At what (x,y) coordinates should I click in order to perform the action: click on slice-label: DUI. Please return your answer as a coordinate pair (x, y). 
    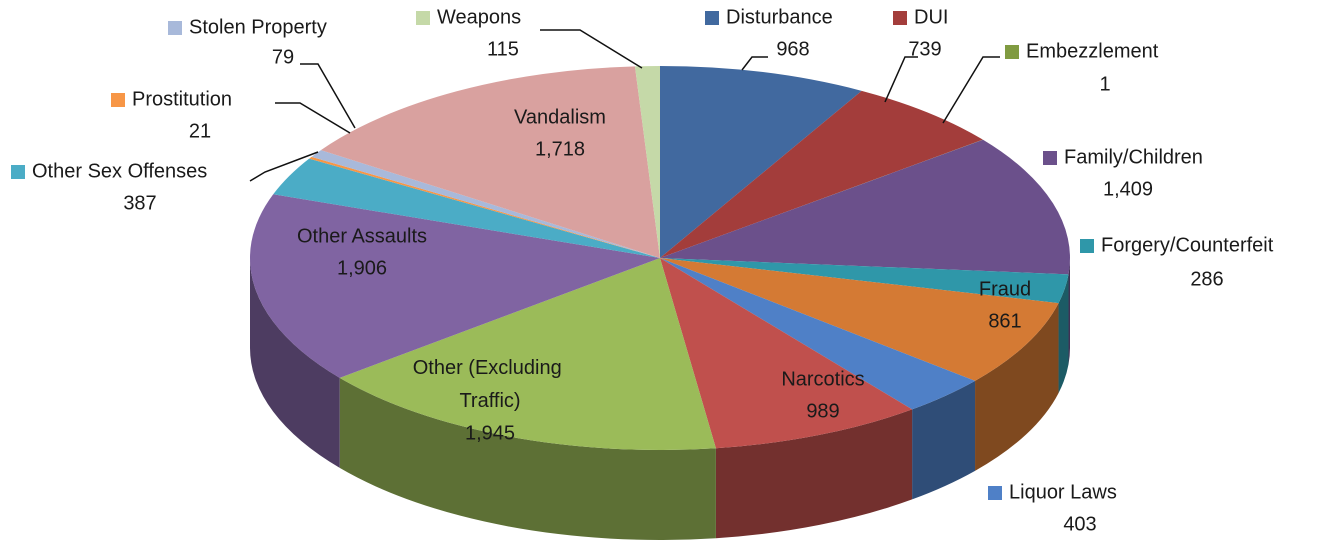
    Looking at the image, I should click on (931, 17).